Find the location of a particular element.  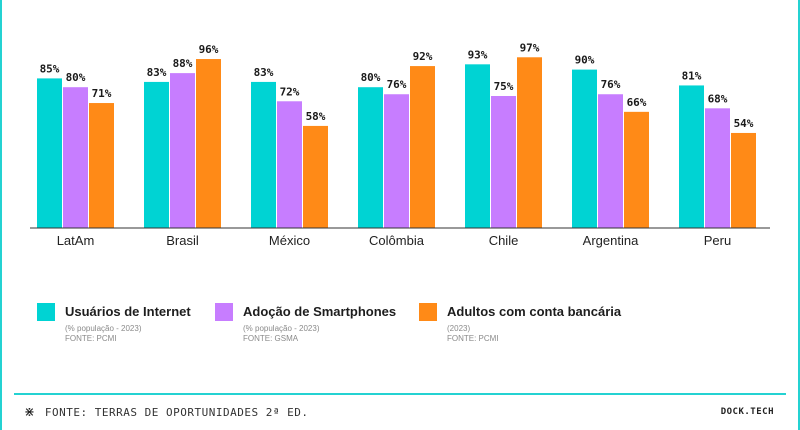

bar-label-mexico-internet: 83% is located at coordinates (264, 72).